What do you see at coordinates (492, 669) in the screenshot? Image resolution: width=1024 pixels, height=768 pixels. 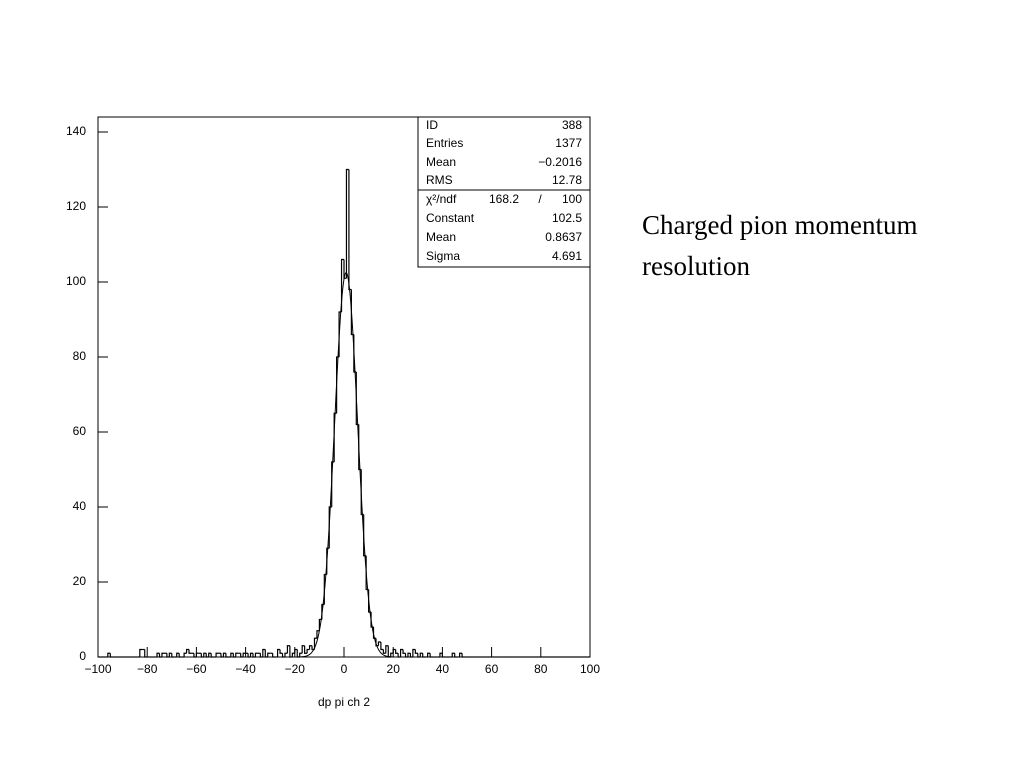 I see `x-tick-label: 60` at bounding box center [492, 669].